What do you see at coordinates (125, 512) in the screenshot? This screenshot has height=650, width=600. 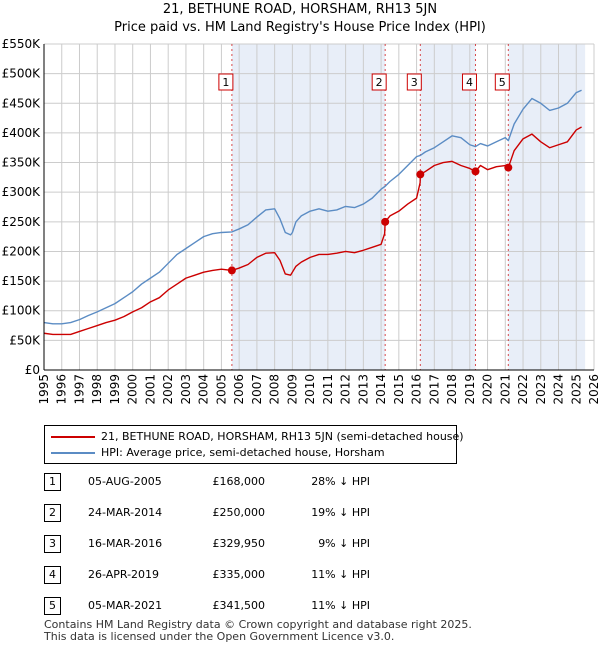 I see `sale-date: 24-MAR-2014` at bounding box center [125, 512].